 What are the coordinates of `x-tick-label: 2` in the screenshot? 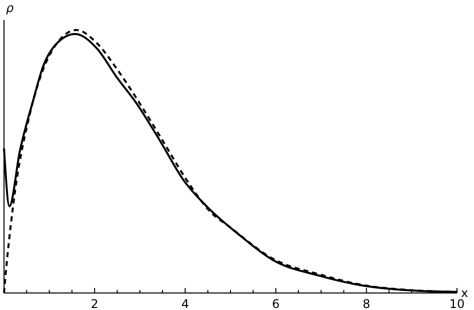 It's located at (94, 303).